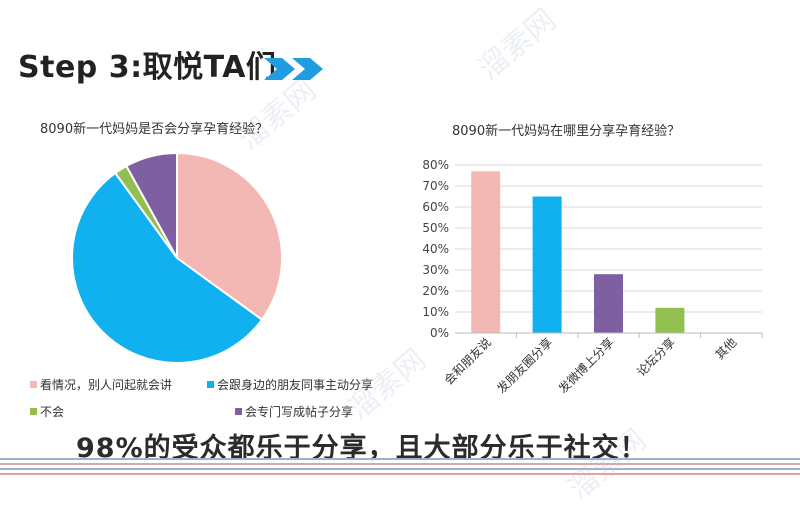 This screenshot has height=508, width=800. What do you see at coordinates (293, 69) in the screenshot?
I see `double-chevron-icon` at bounding box center [293, 69].